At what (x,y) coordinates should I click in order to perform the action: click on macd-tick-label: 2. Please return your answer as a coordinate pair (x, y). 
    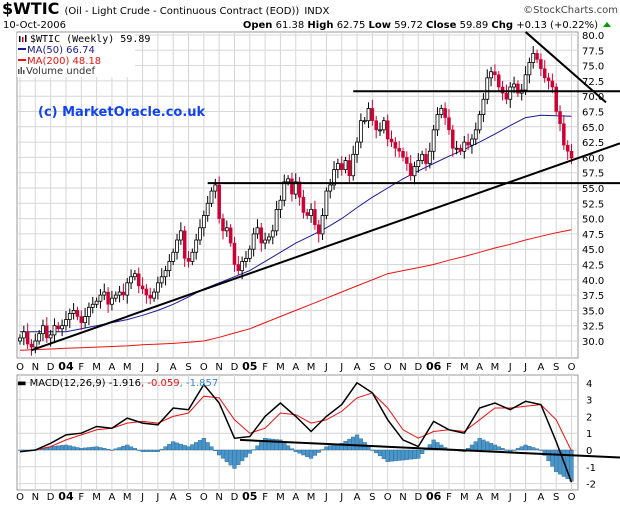
    Looking at the image, I should click on (589, 417).